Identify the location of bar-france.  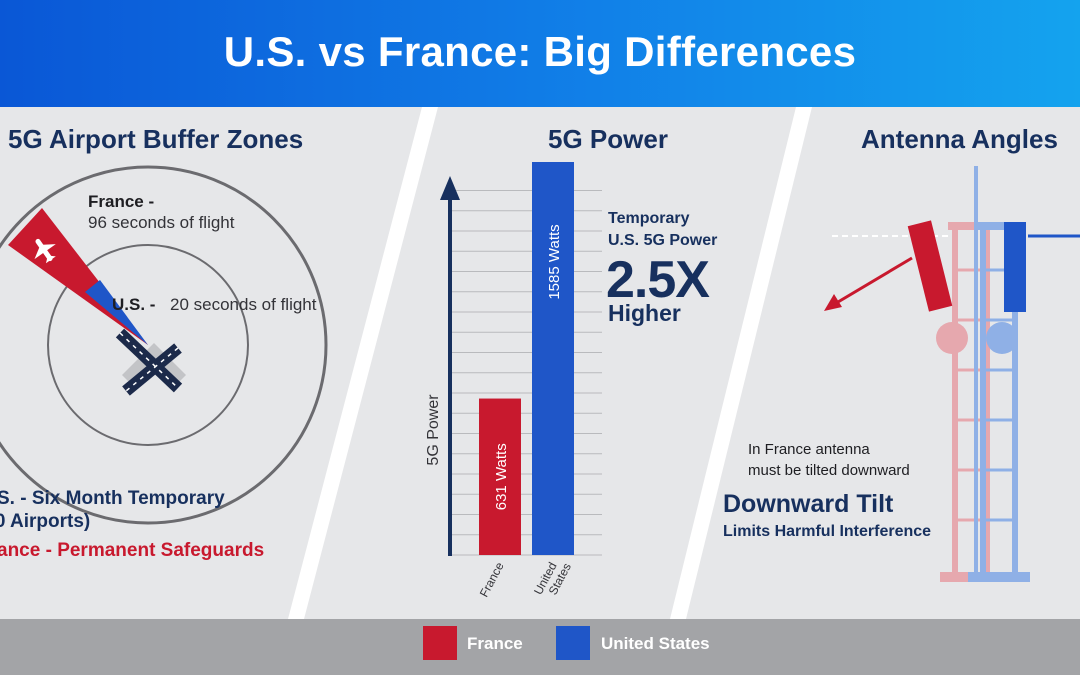
(500, 476).